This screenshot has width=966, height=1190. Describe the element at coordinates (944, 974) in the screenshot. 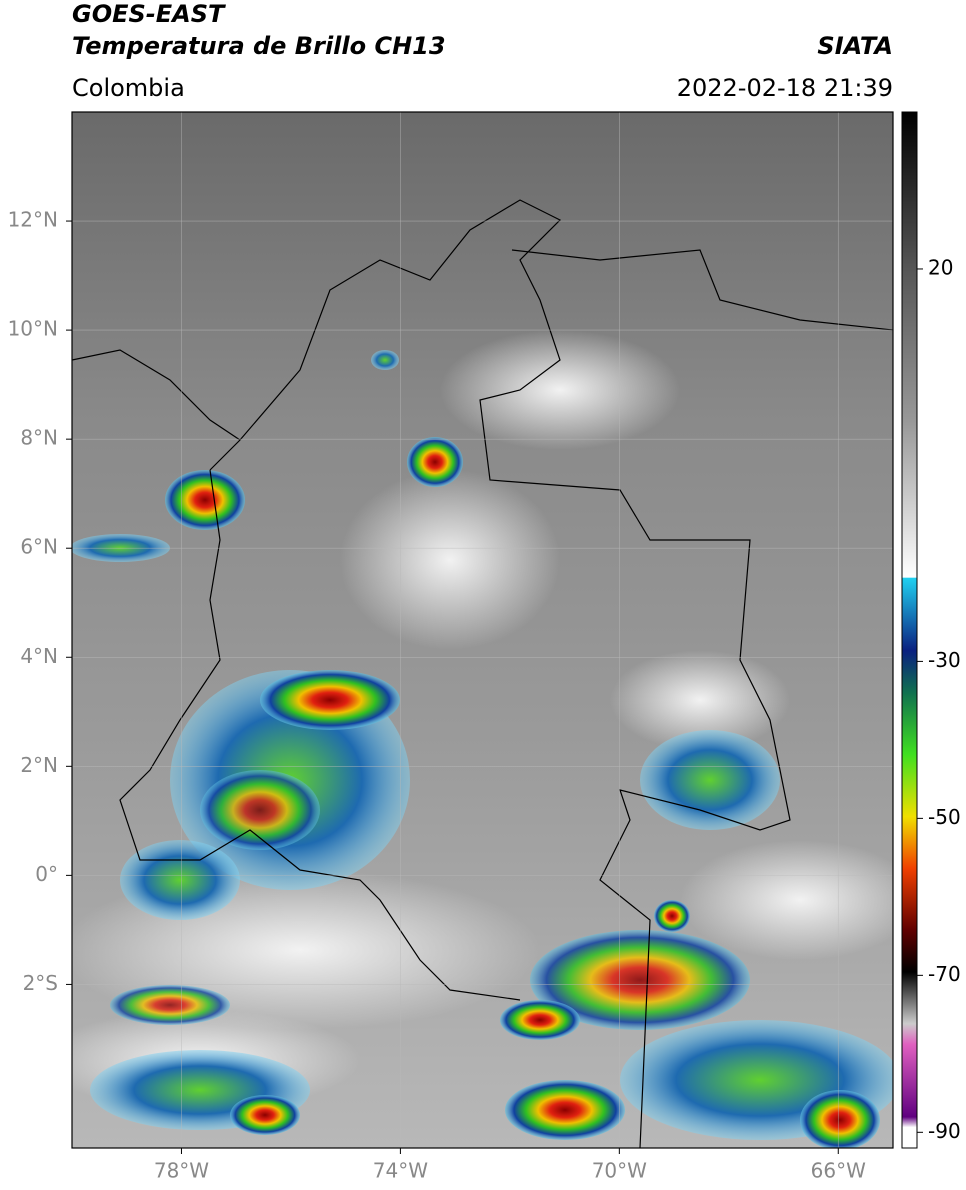

I see `colorbar-tick-label: -70` at that location.